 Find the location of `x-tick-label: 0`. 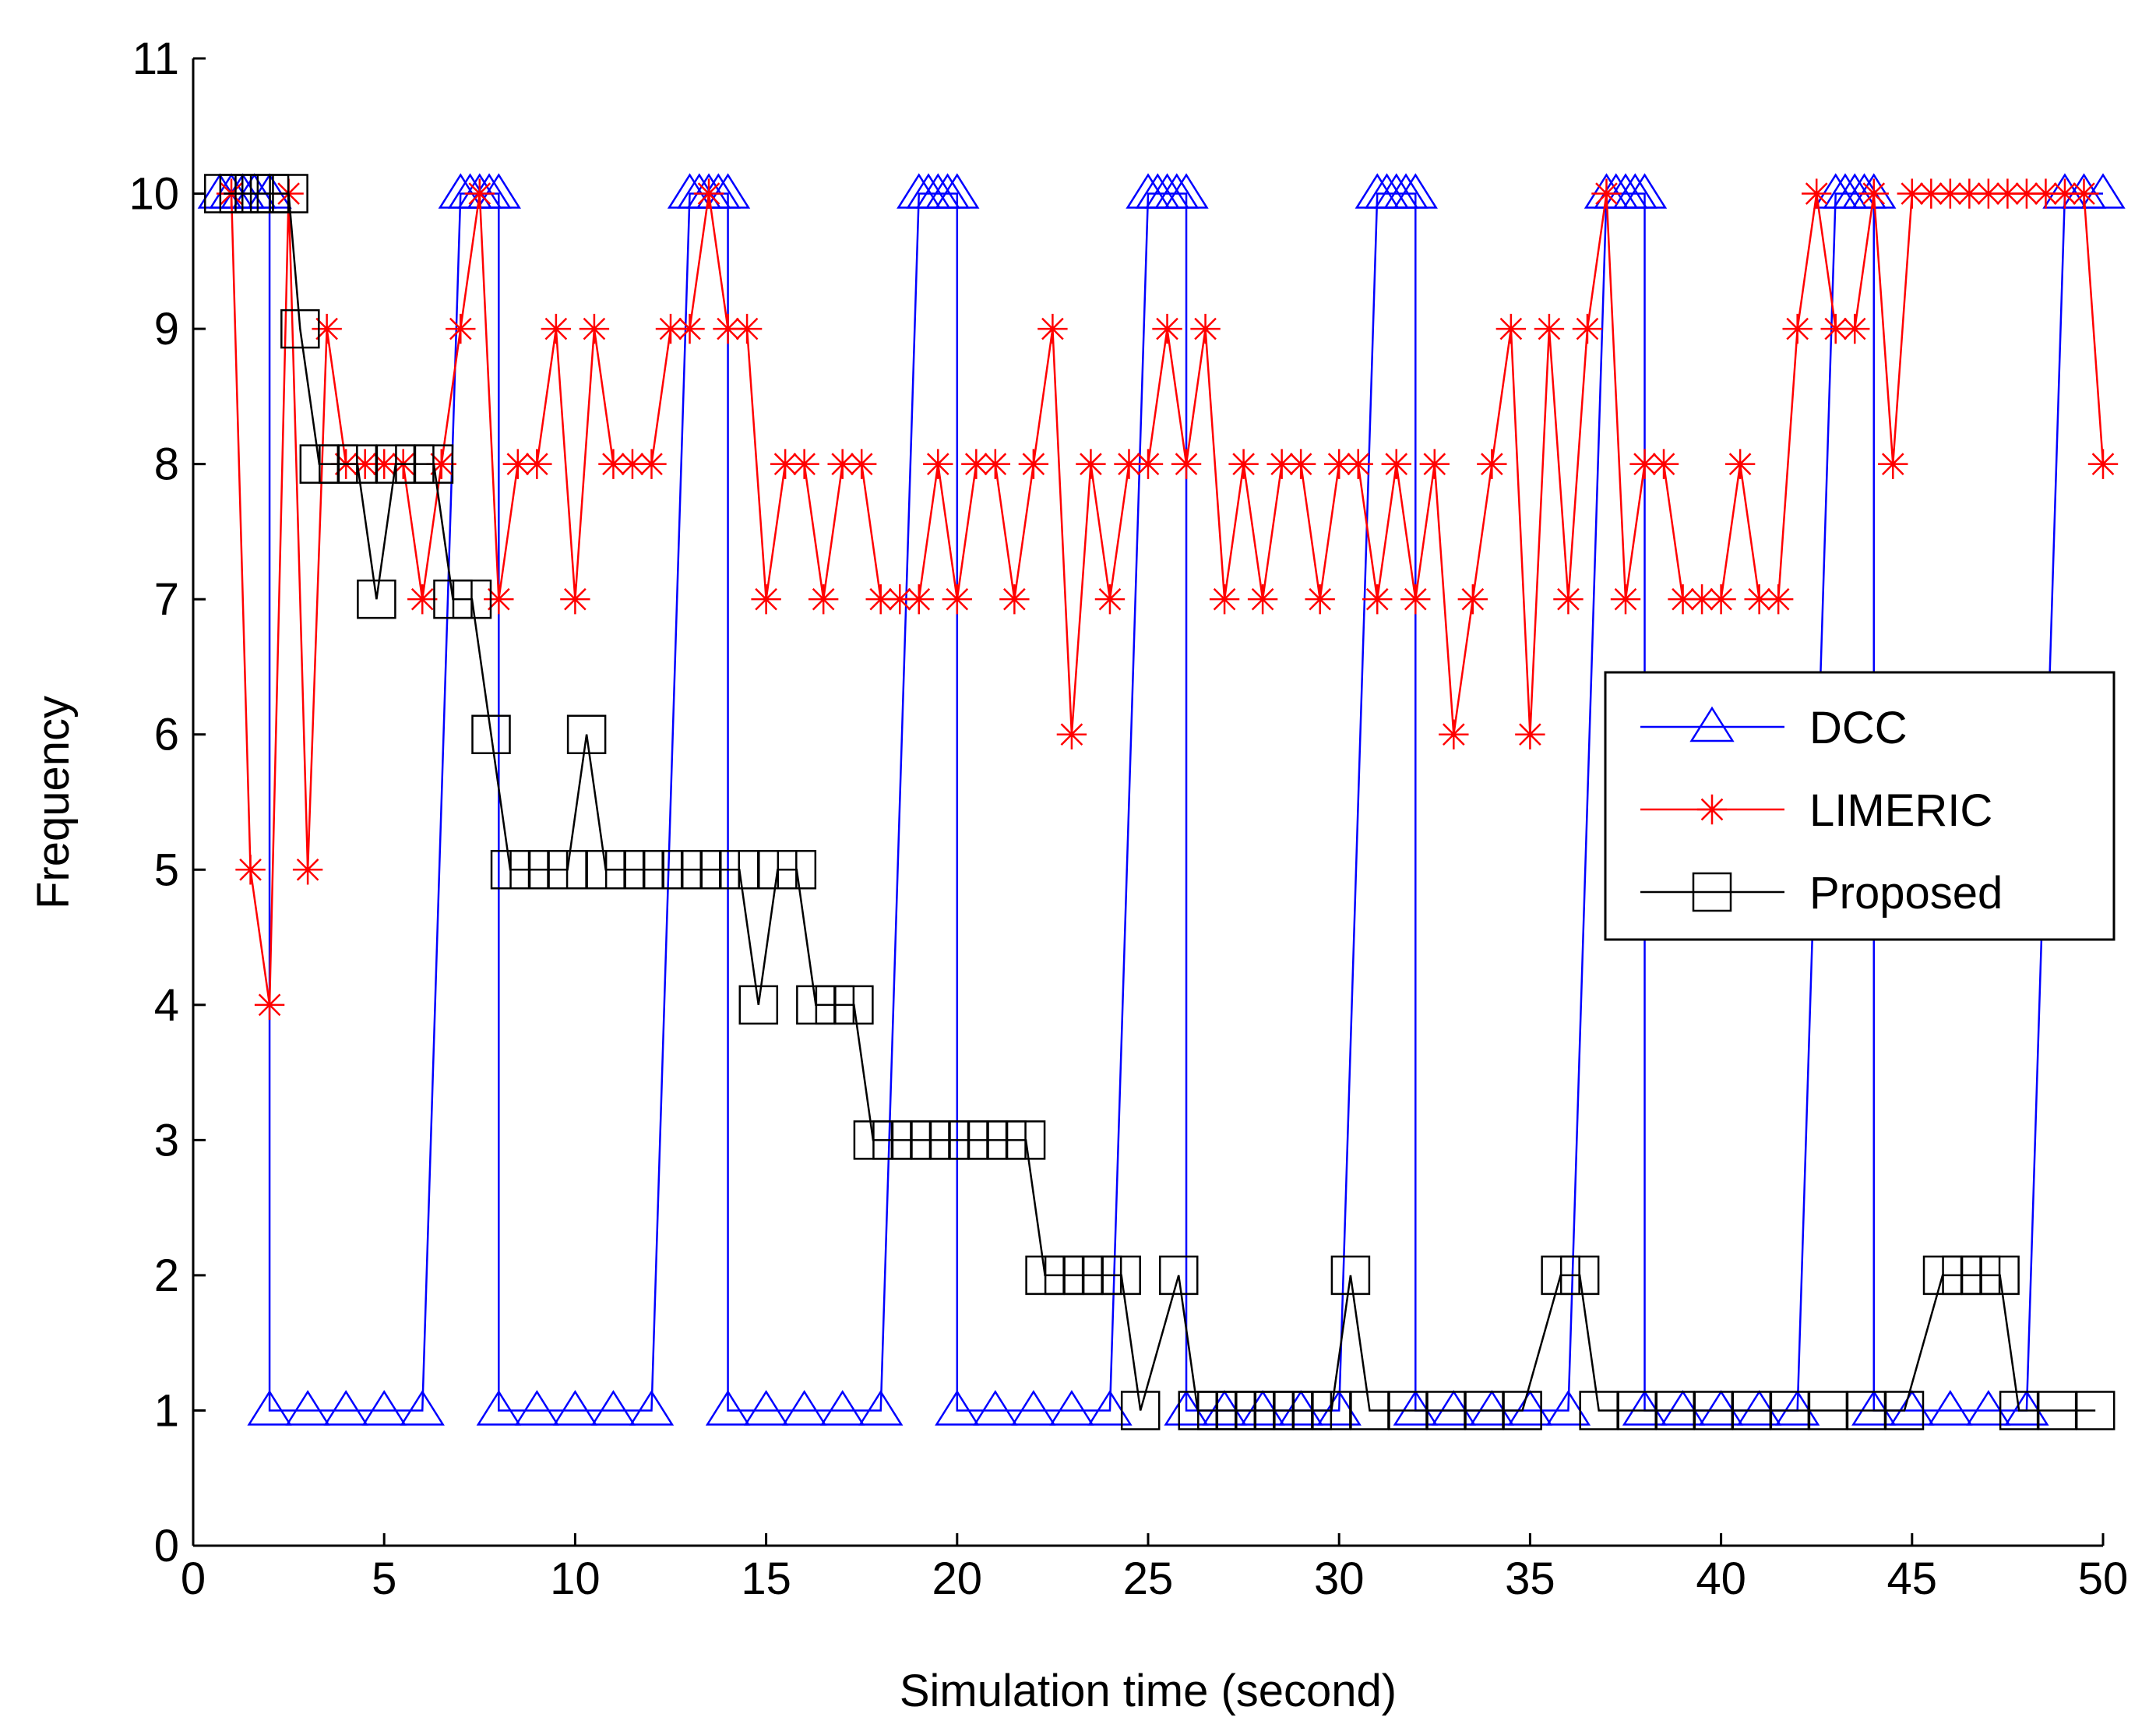

x-tick-label: 0 is located at coordinates (193, 1579).